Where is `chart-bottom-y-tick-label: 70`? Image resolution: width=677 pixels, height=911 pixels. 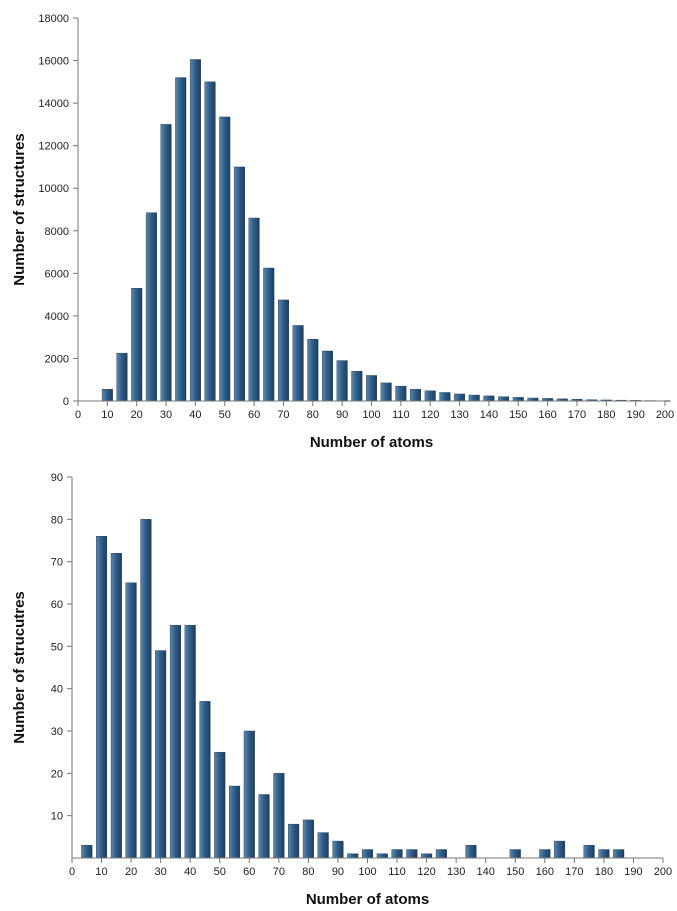 chart-bottom-y-tick-label: 70 is located at coordinates (57, 563).